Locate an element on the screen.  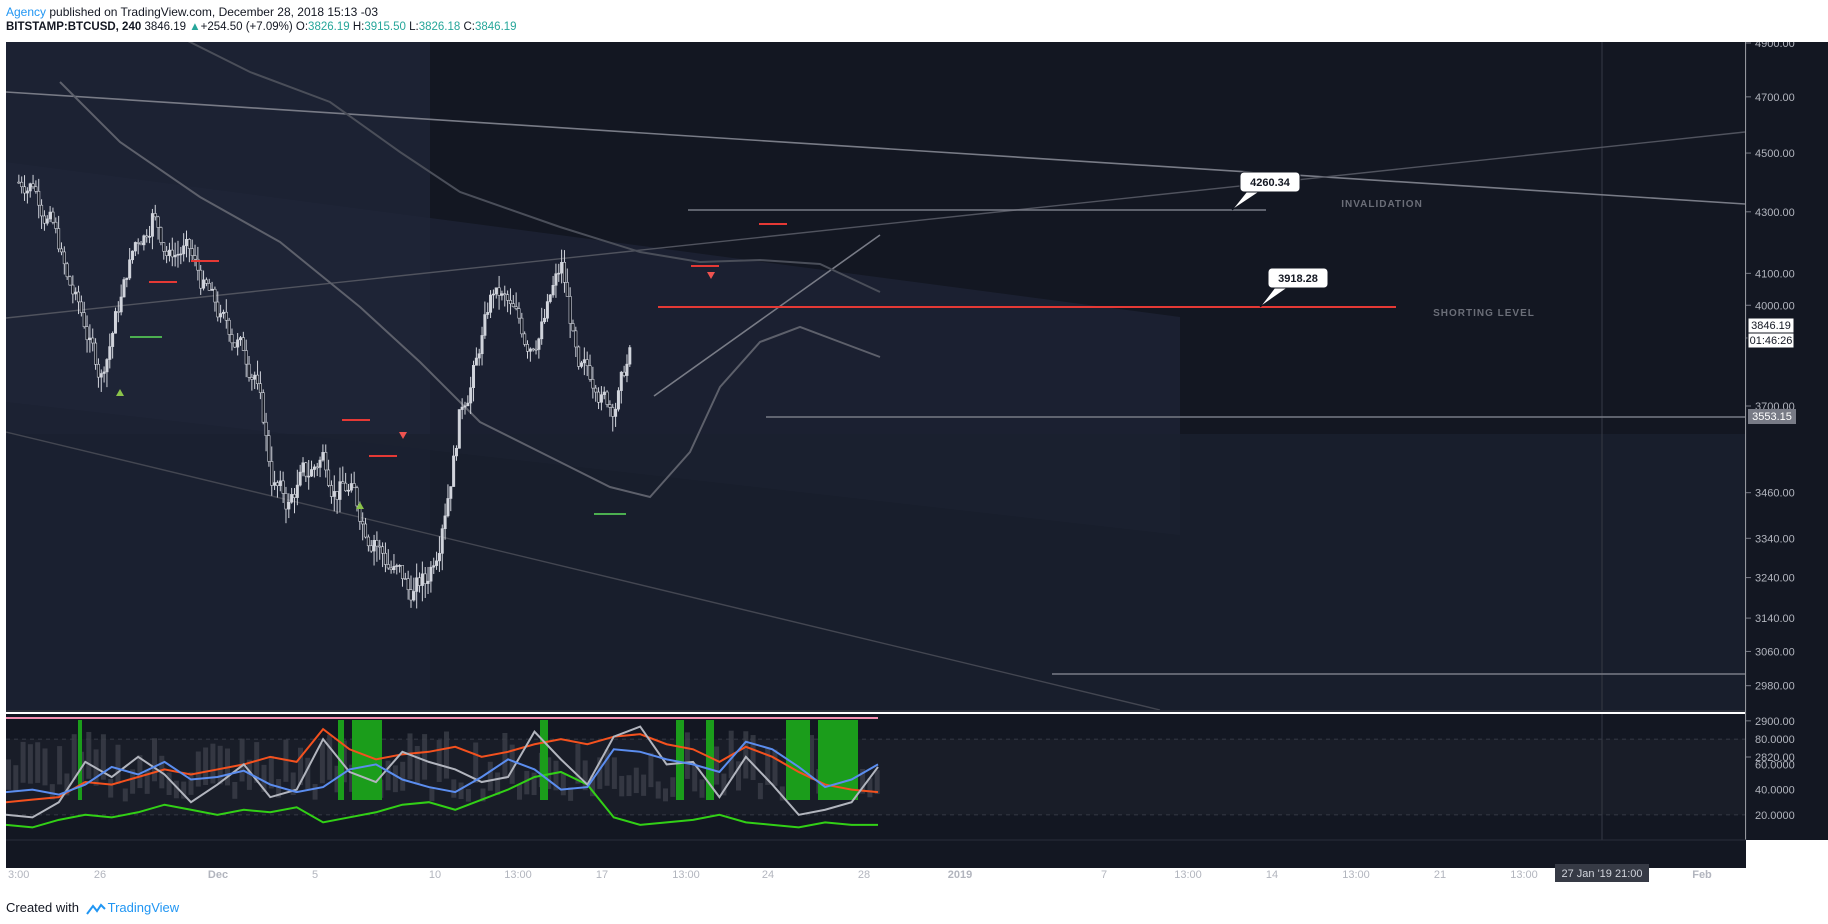
time-scale is located at coordinates (876, 854).